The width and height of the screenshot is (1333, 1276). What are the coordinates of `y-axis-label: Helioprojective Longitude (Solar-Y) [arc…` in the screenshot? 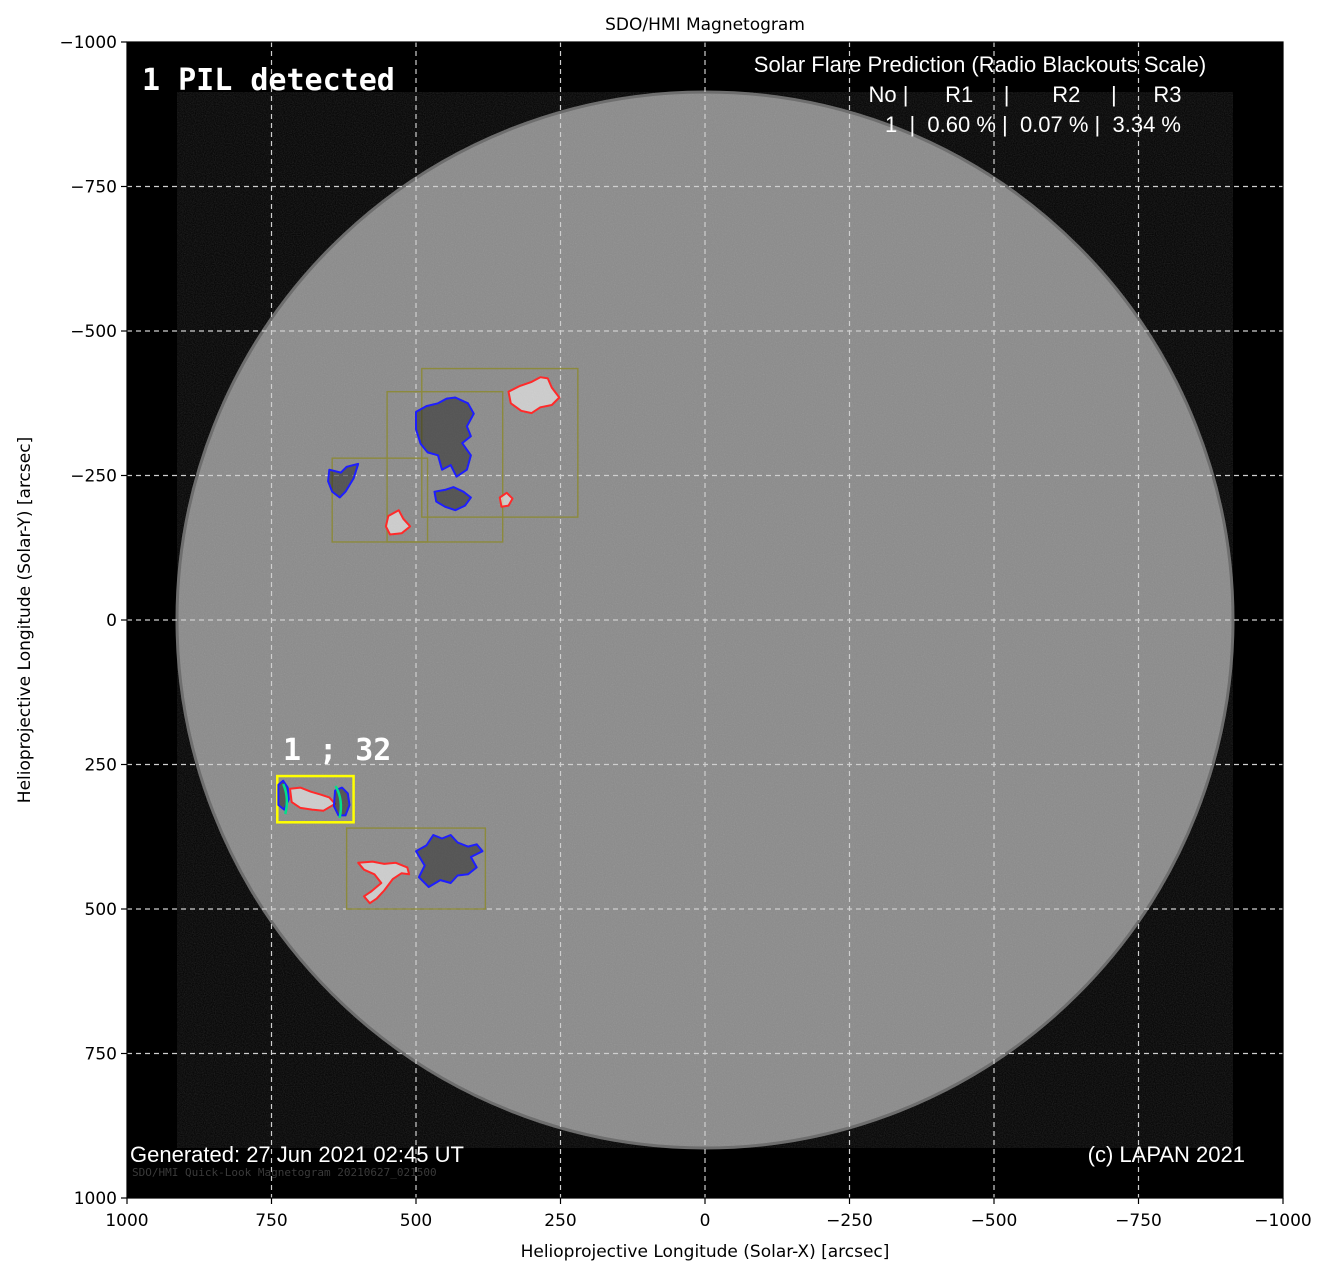 It's located at (25, 620).